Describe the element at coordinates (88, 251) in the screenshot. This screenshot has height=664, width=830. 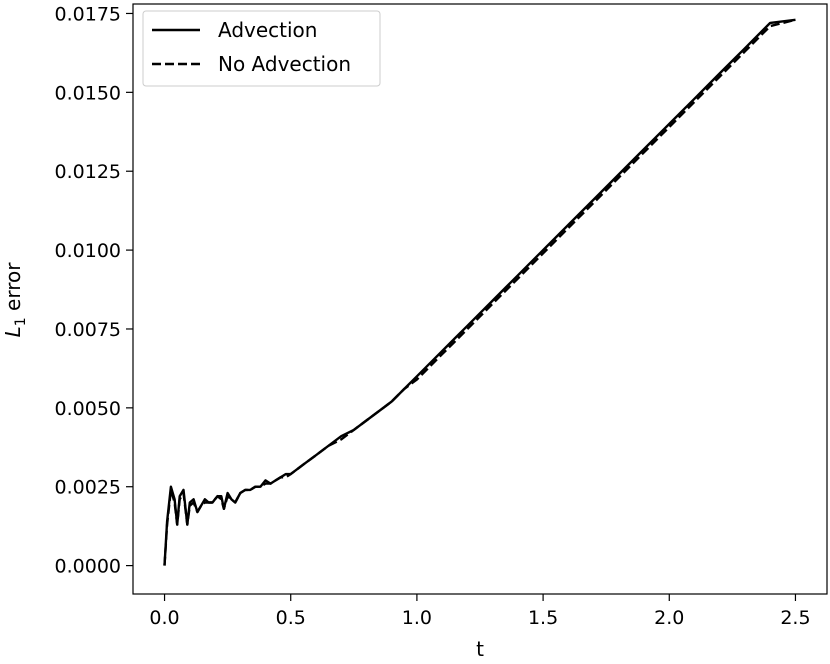
I see `y-tick-label: 0.0100` at that location.